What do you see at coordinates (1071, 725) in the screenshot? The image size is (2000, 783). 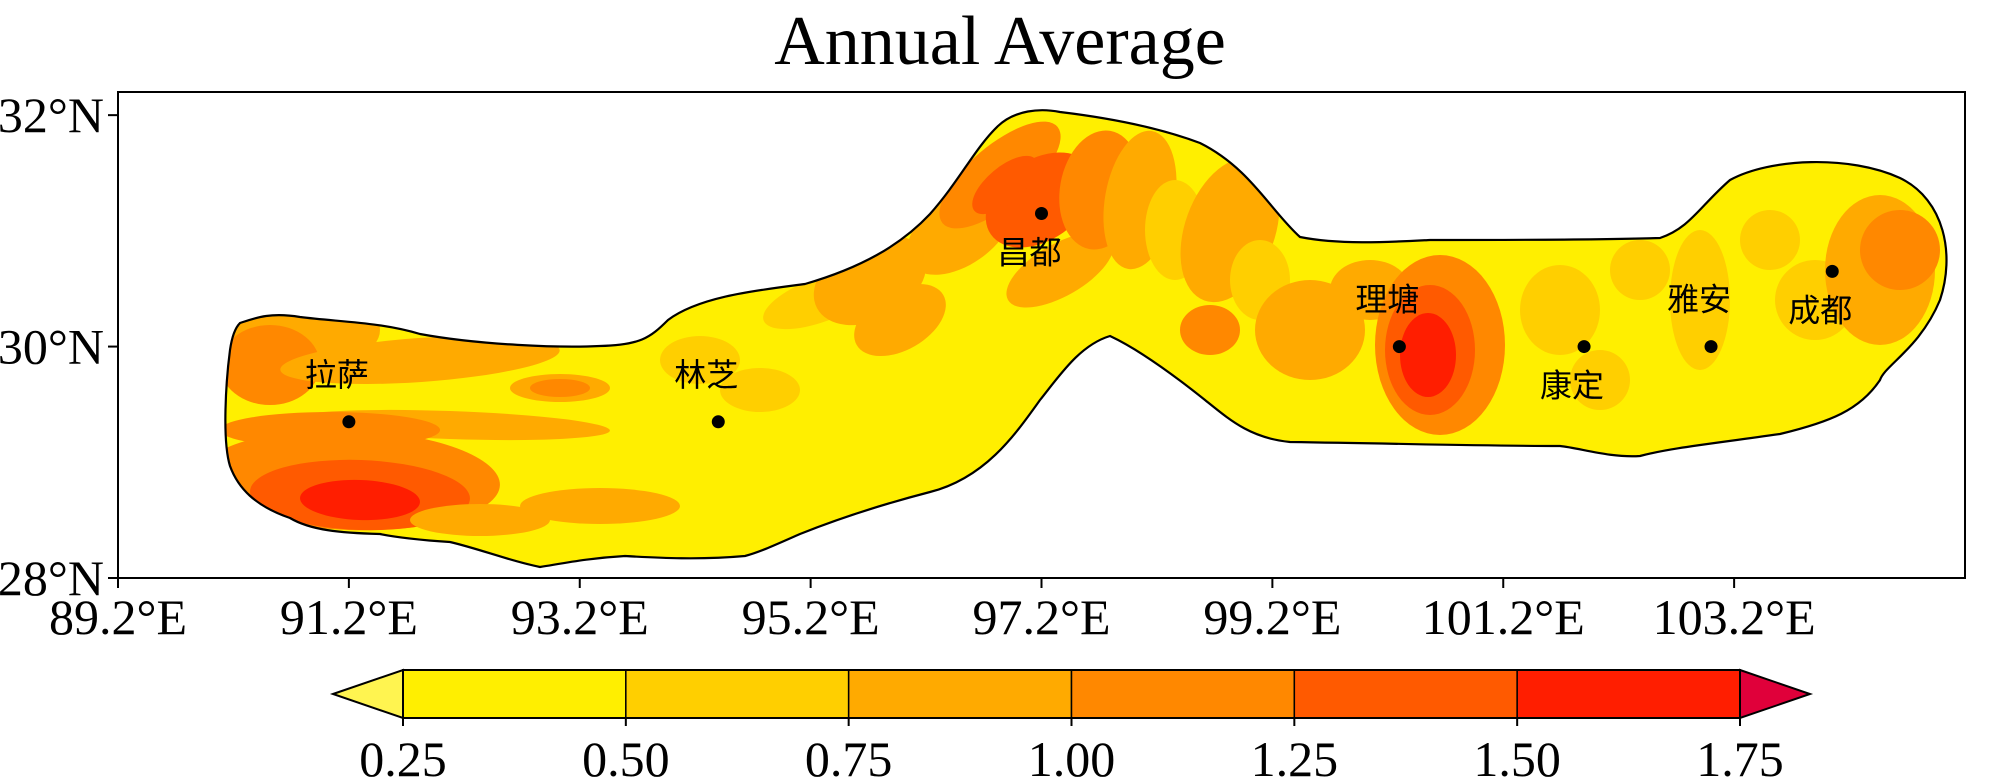 I see `colorbar: 0.25 0.50 0.75 1.00 1.25 1.50 1.75` at bounding box center [1071, 725].